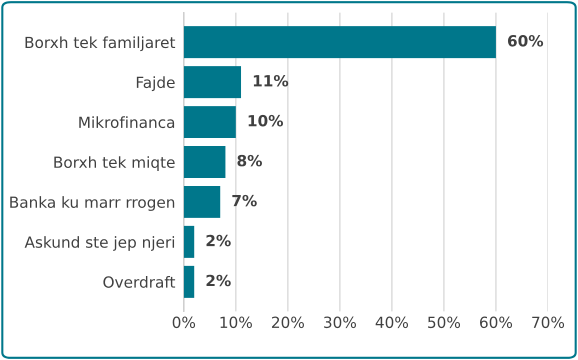 The height and width of the screenshot is (360, 578). I want to click on x-tick-label: 50%, so click(444, 322).